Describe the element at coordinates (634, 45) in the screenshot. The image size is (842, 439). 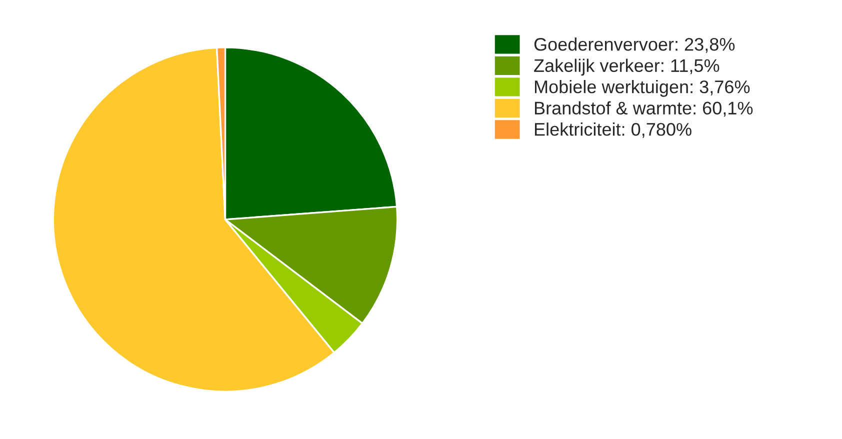
I see `legend-label: Goederenvervoer: 23,8%` at that location.